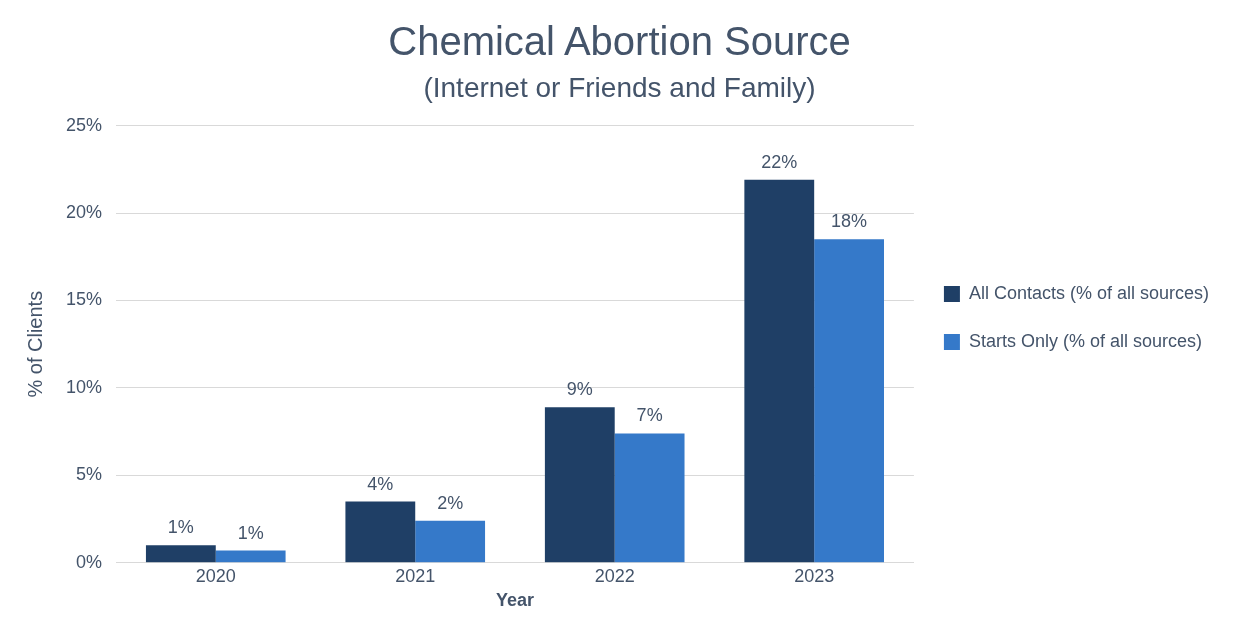  Describe the element at coordinates (814, 575) in the screenshot. I see `x-tick-label: 2023` at that location.